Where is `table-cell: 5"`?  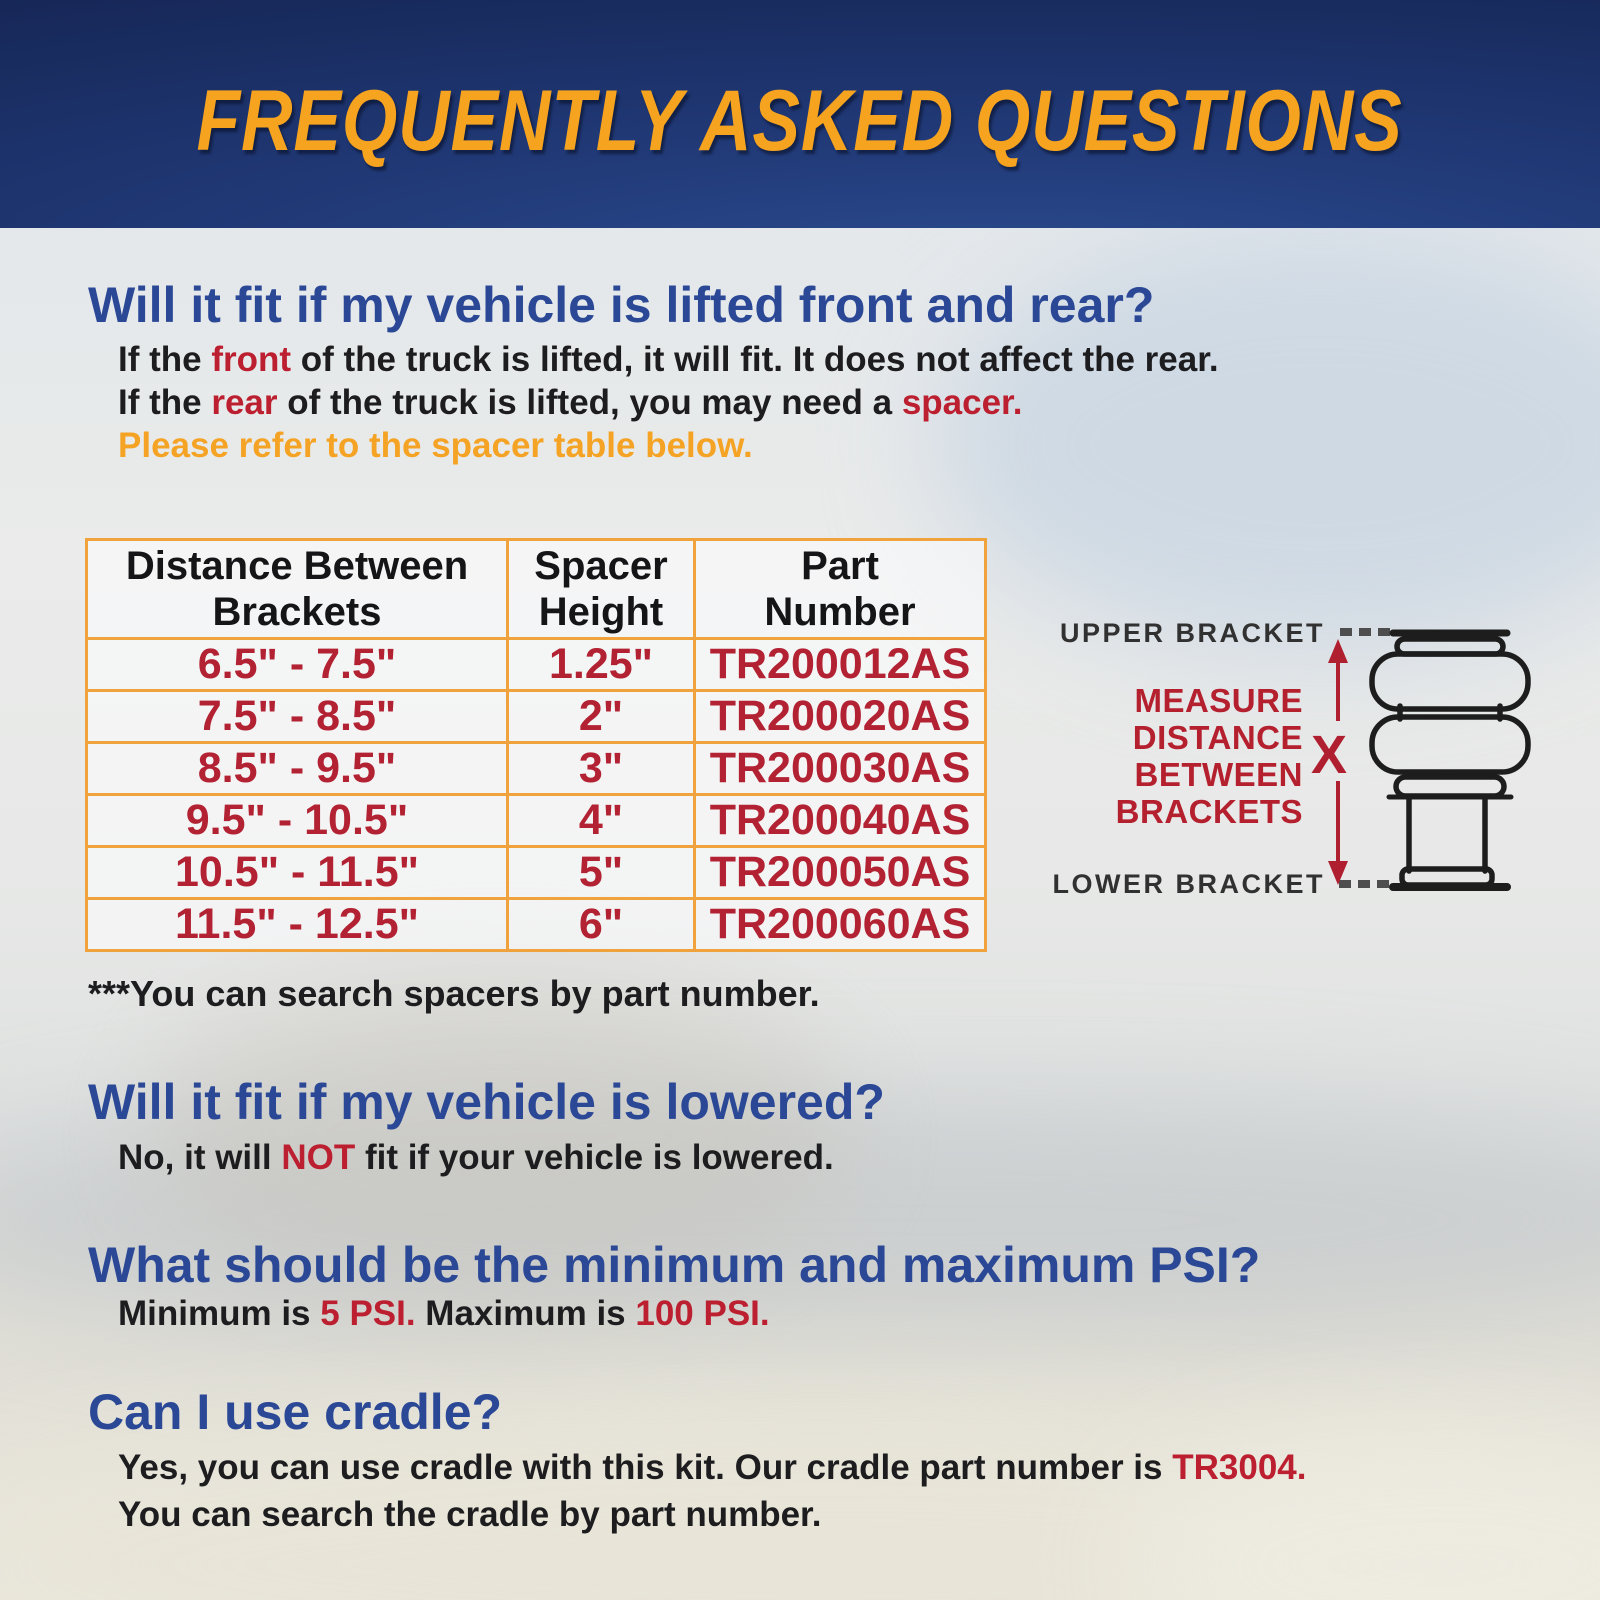
table-cell: 5" is located at coordinates (601, 872).